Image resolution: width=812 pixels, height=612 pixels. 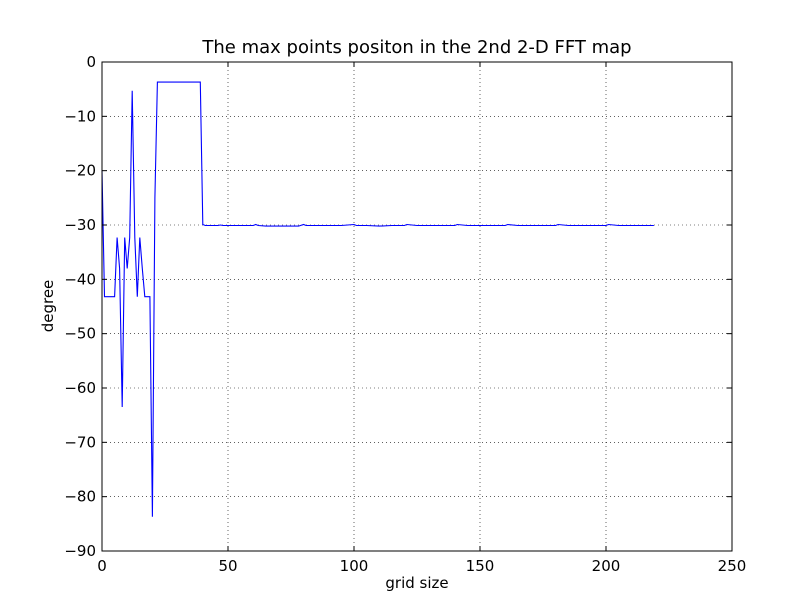 I want to click on x-tick-labels: 0 50 100 150 200 250, so click(x=421, y=566).